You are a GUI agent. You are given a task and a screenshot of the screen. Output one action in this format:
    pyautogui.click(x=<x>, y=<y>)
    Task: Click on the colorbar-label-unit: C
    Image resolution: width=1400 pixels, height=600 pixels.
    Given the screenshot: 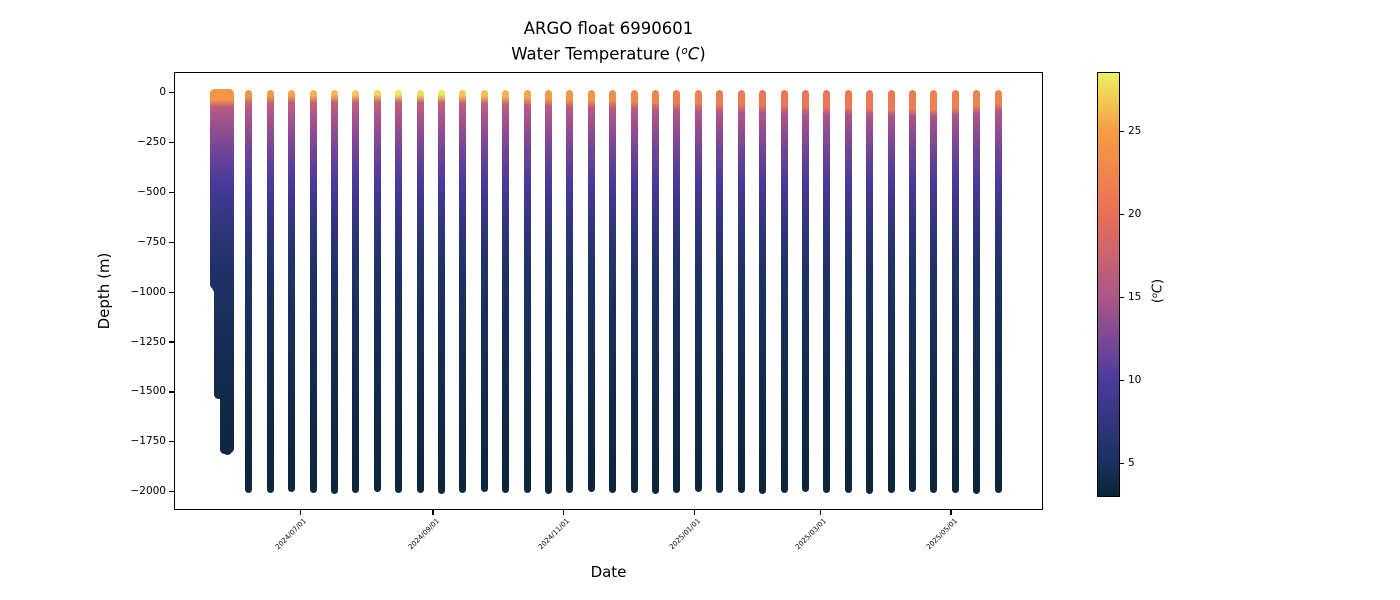 What is the action you would take?
    pyautogui.click(x=1158, y=289)
    